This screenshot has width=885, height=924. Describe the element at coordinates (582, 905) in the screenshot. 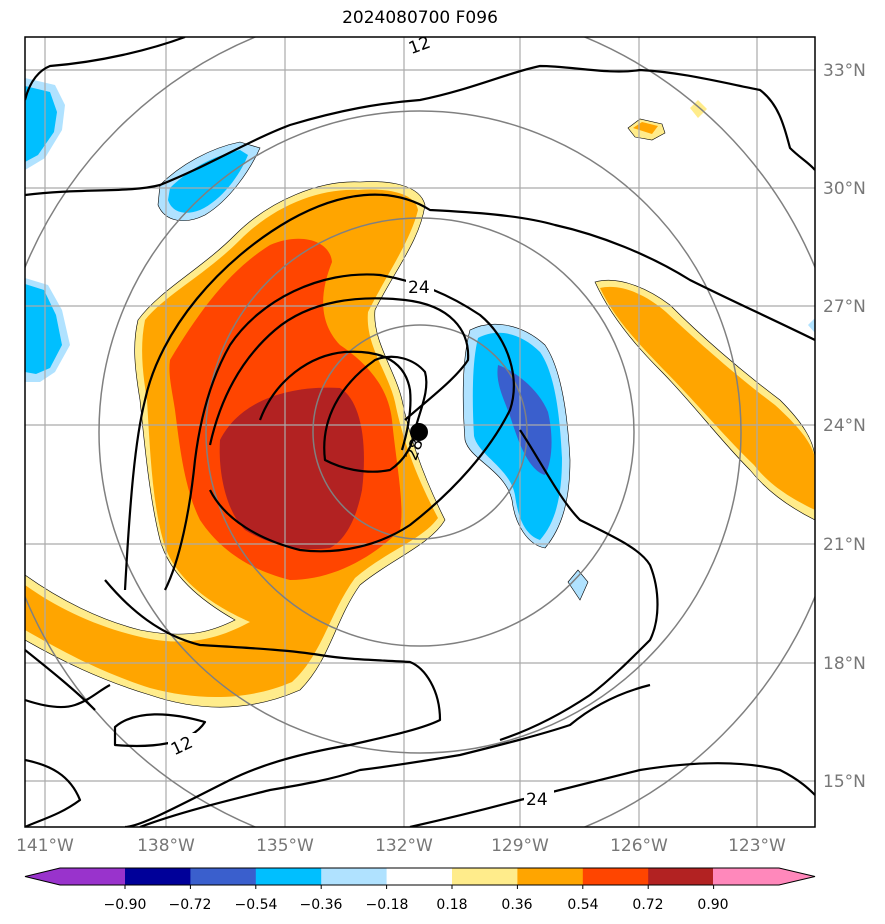

I see `colorbar-tick: 0.54` at that location.